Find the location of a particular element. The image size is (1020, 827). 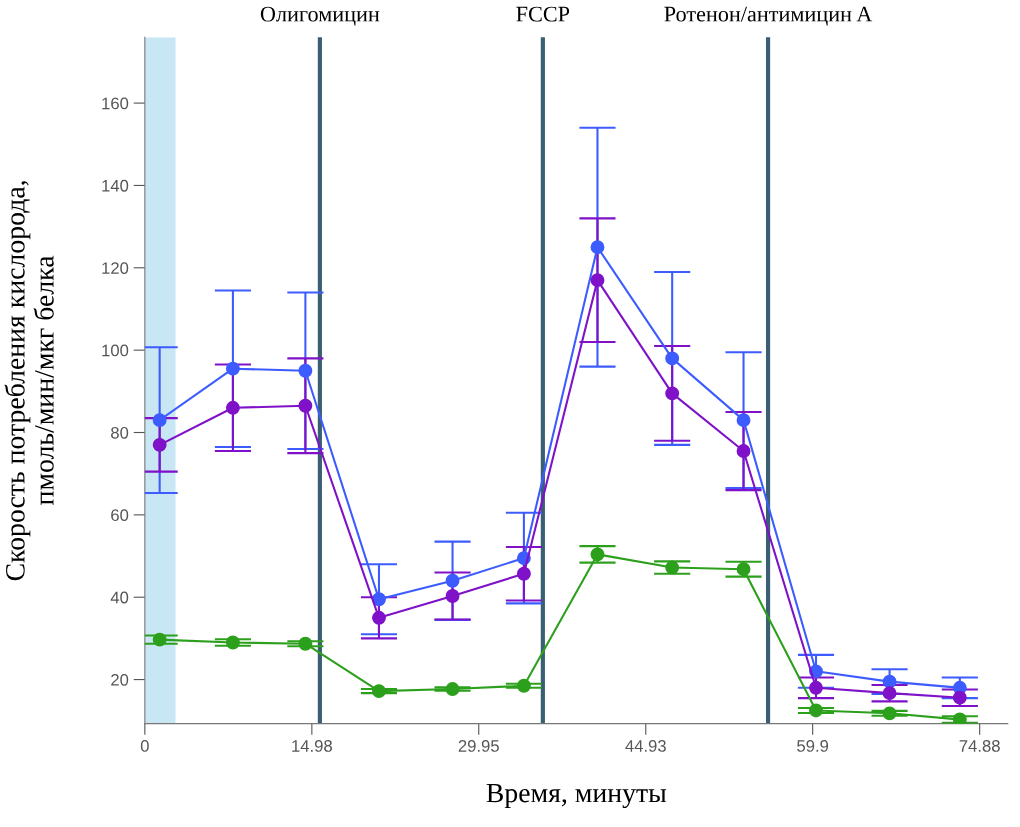

x-tick-label: 74.88 is located at coordinates (979, 746).